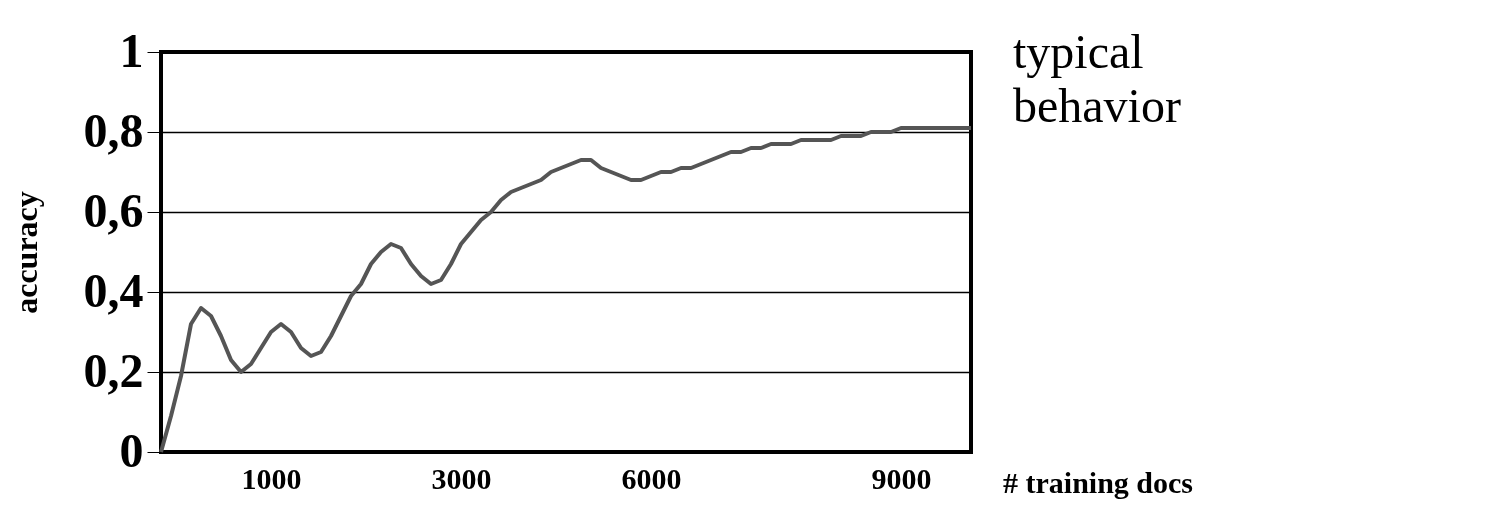 The width and height of the screenshot is (1486, 513). What do you see at coordinates (113, 290) in the screenshot?
I see `y-tick-label: 0,4` at bounding box center [113, 290].